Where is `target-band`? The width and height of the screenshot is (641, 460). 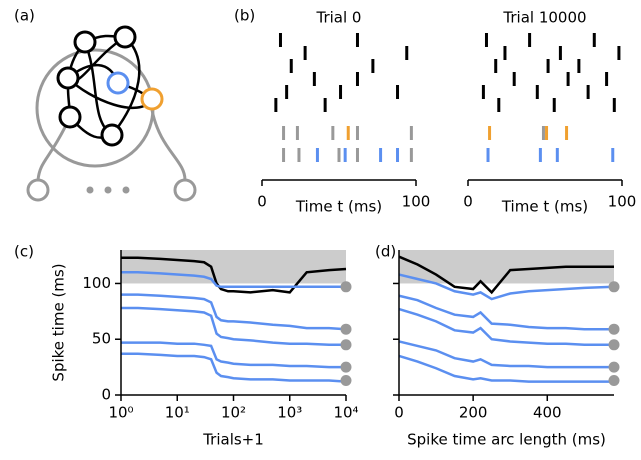 target-band is located at coordinates (233, 267).